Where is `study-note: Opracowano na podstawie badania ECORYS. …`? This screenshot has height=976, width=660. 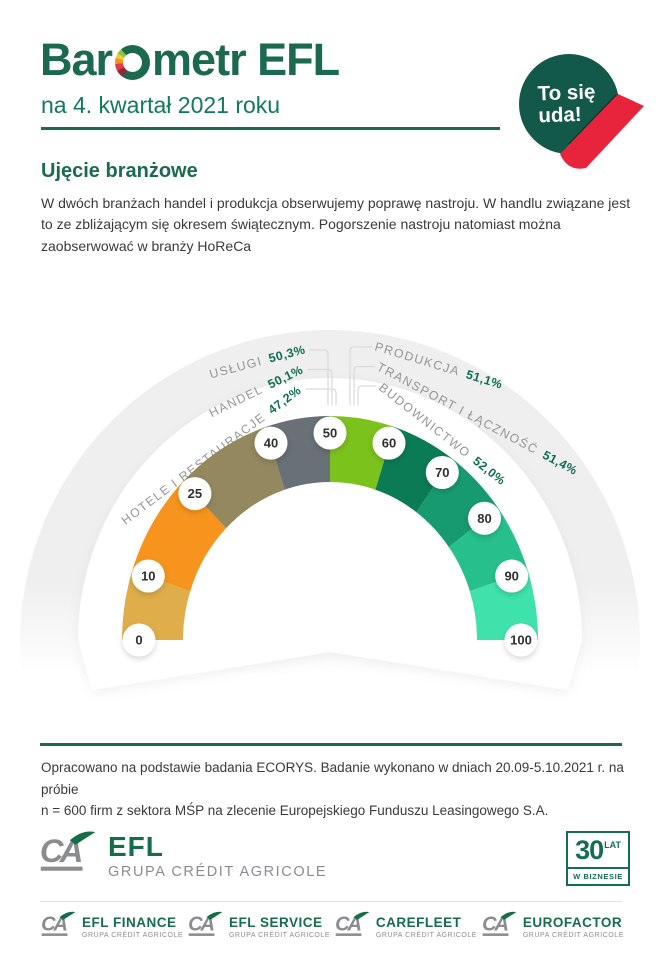 study-note: Opracowano na podstawie badania ECORYS. … is located at coordinates (337, 789).